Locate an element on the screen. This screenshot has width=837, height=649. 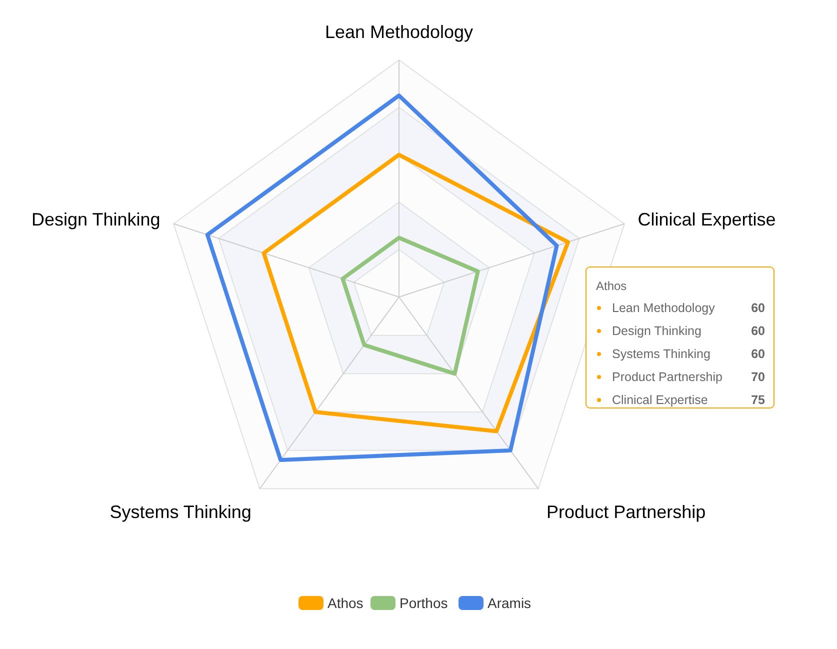
legend-label: Athos is located at coordinates (346, 603).